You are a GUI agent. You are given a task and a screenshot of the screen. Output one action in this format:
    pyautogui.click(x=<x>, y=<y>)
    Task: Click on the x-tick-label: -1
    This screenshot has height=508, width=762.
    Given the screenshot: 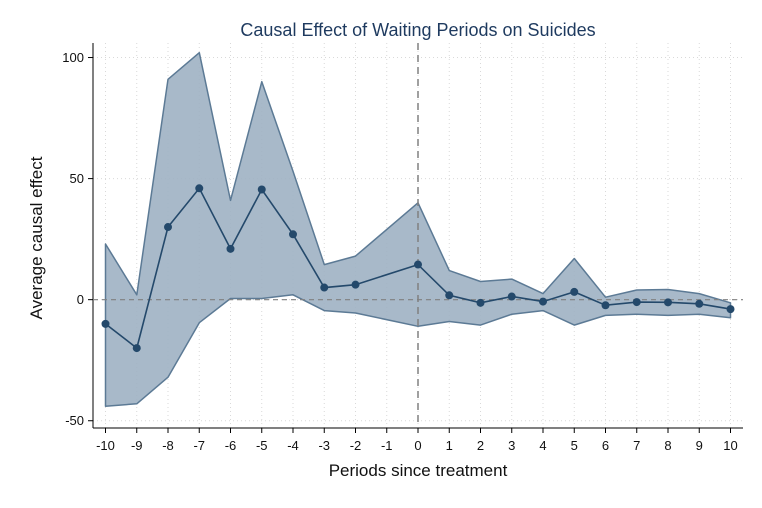 What is the action you would take?
    pyautogui.click(x=387, y=445)
    